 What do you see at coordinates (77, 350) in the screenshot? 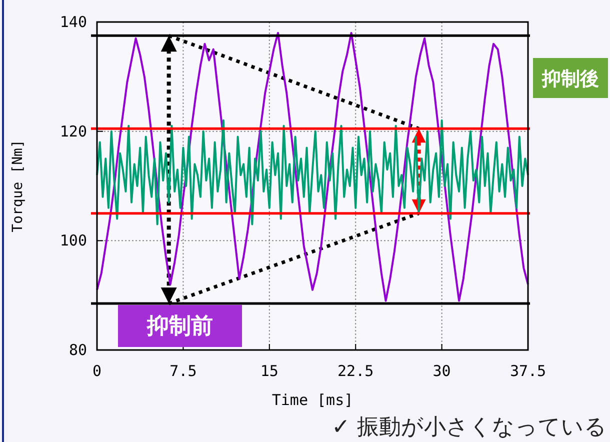
I see `y-tick-label: 80` at bounding box center [77, 350].